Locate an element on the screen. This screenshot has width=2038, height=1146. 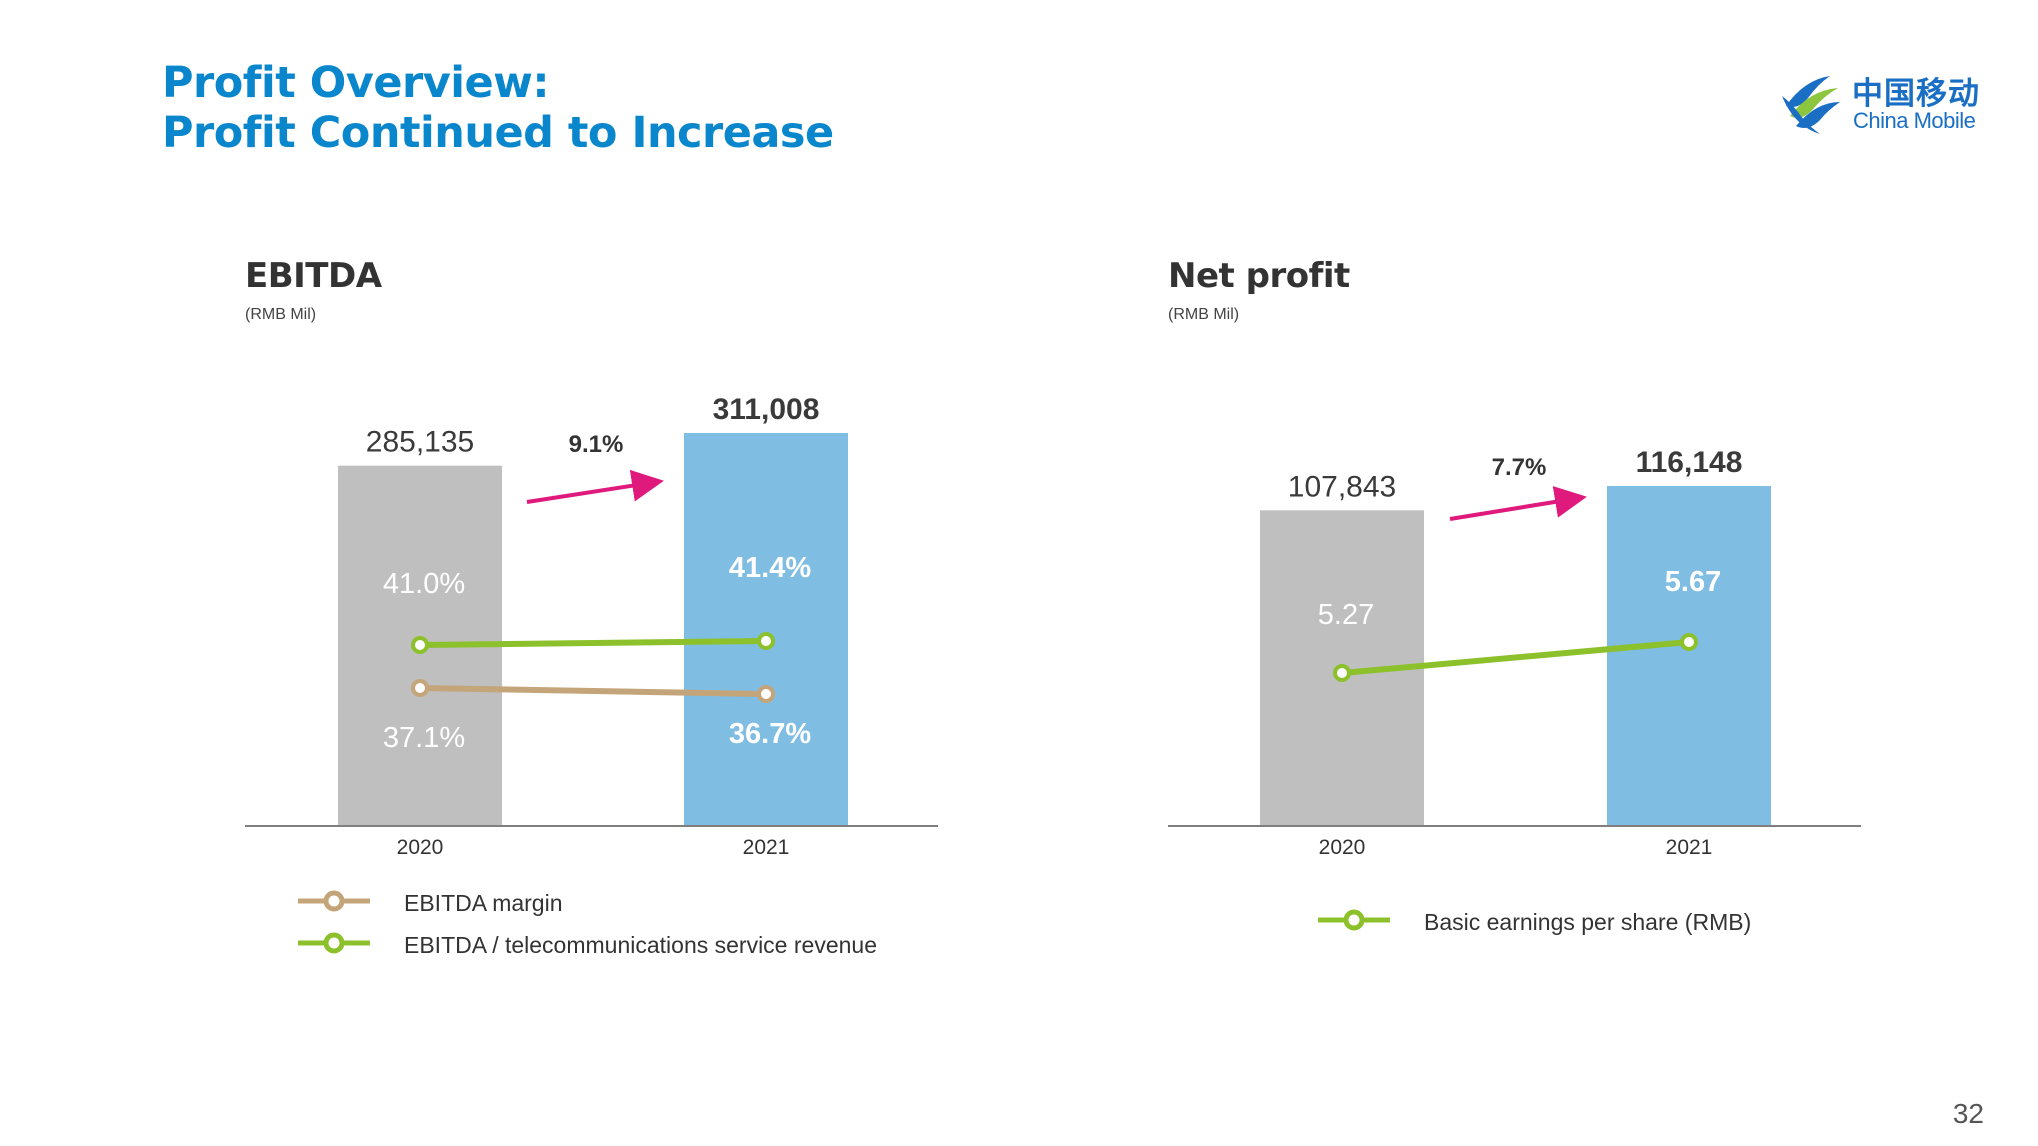
legend-label: Basic earnings per share (RMB) is located at coordinates (1588, 922).